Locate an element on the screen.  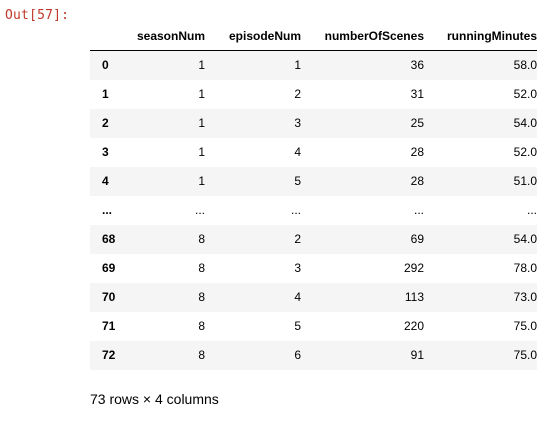
cell-runningMinutes: 58.0 is located at coordinates (525, 65).